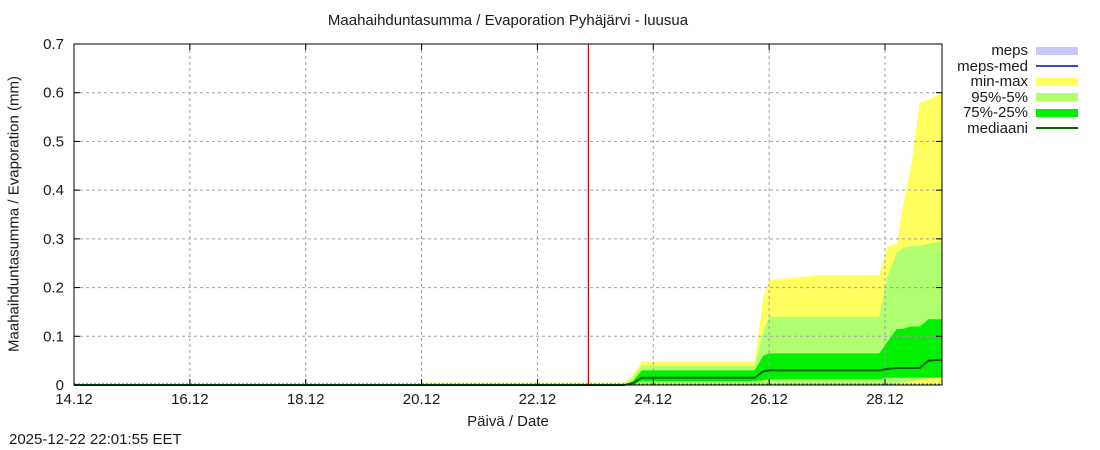 This screenshot has height=450, width=1100. What do you see at coordinates (1057, 81) in the screenshot?
I see `legend-swatch-min-max` at bounding box center [1057, 81].